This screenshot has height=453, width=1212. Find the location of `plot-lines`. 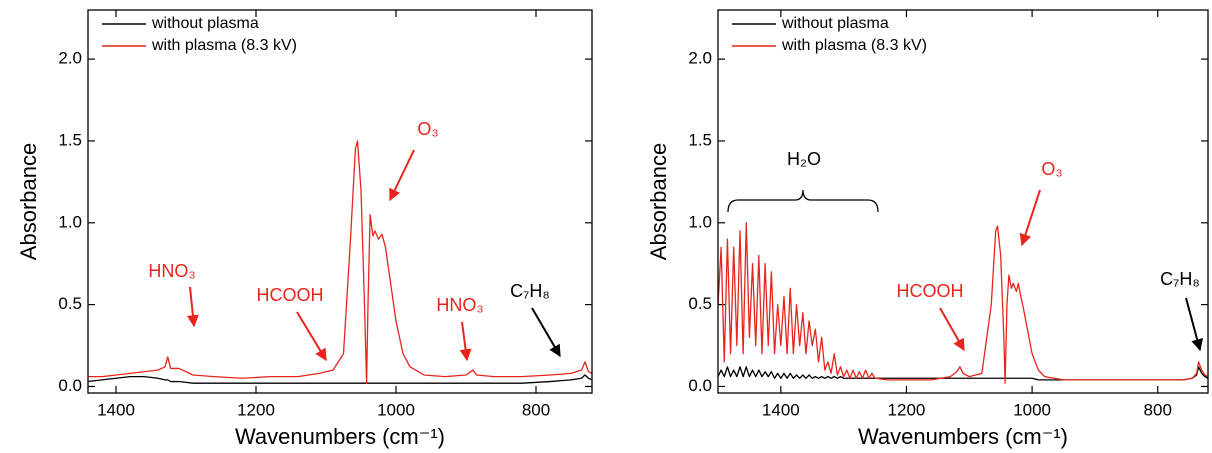

plot-lines is located at coordinates (963, 303).